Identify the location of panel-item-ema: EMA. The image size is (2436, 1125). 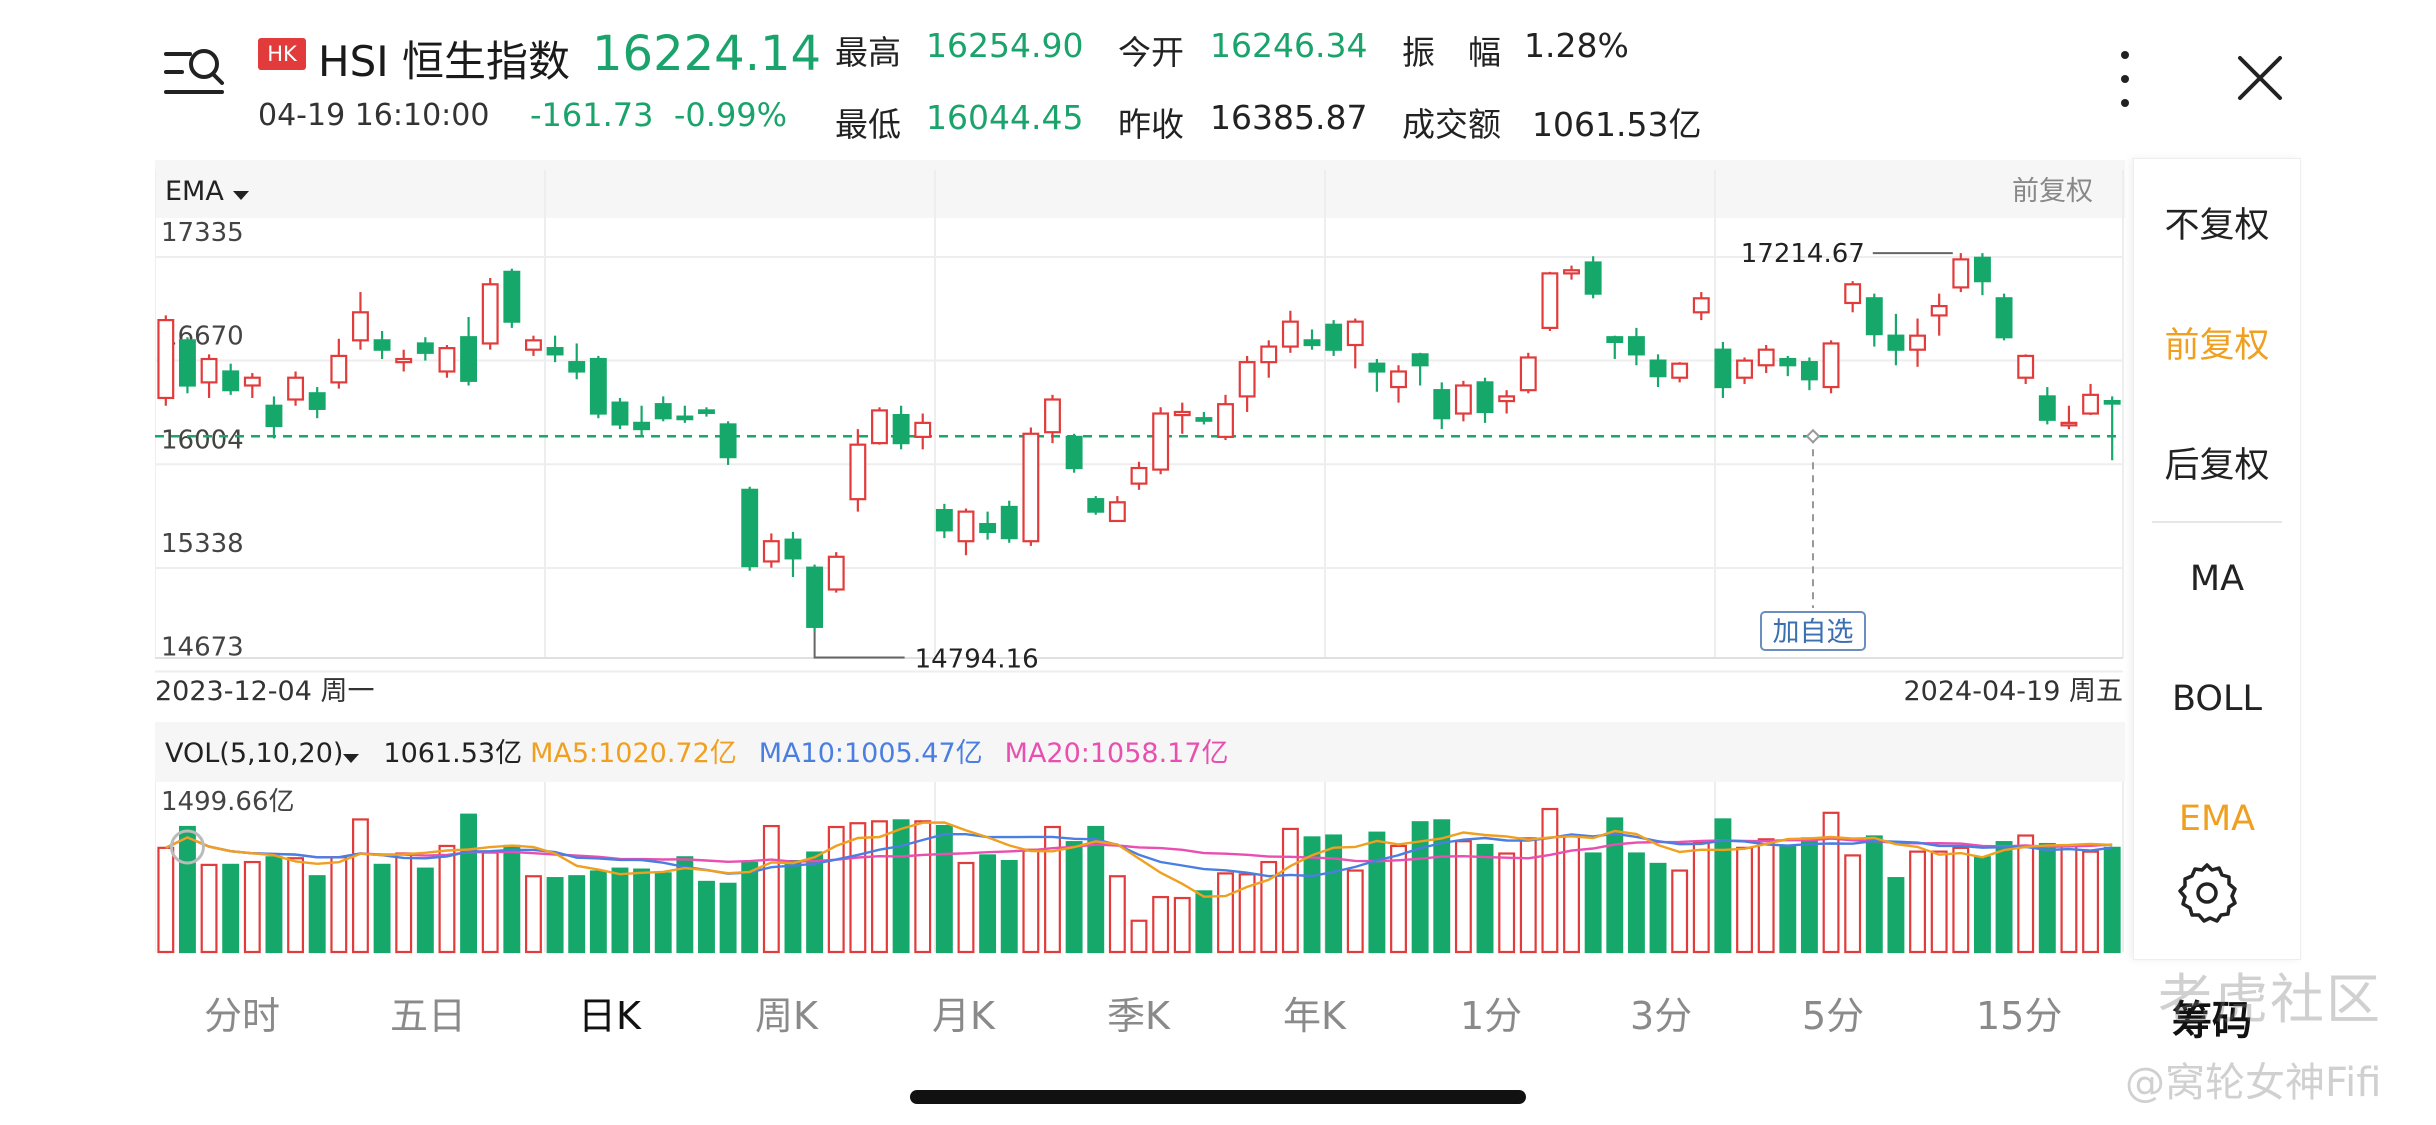
(2217, 819).